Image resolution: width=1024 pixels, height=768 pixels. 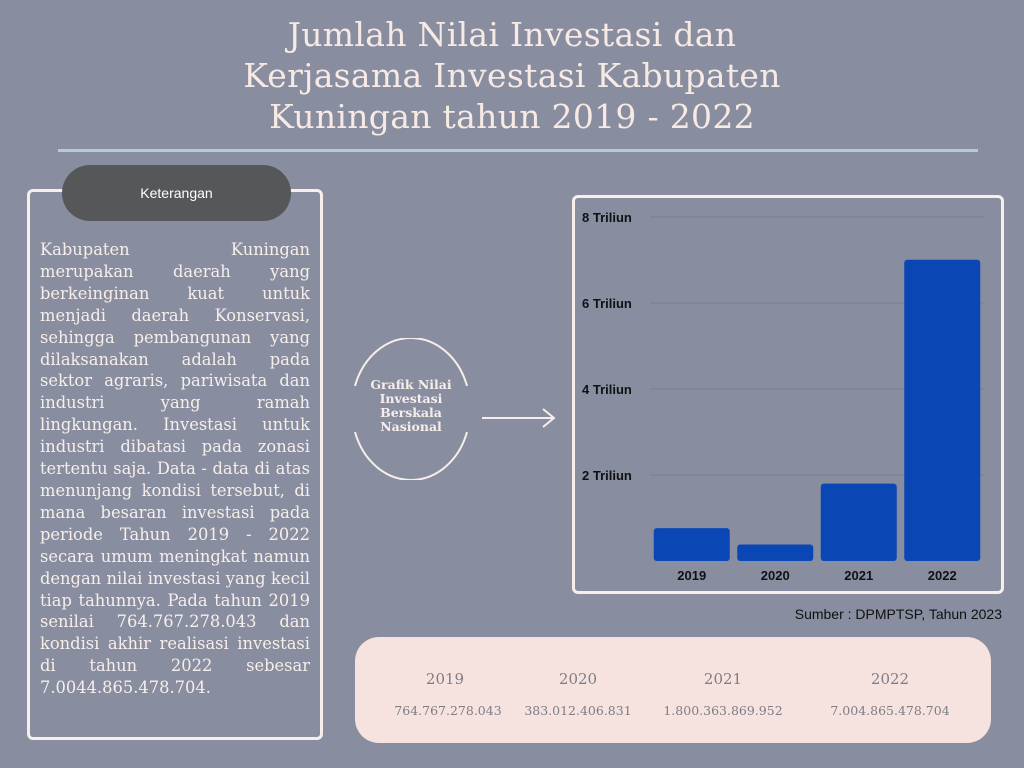 I want to click on y-tick-label: 6 Triliun, so click(x=607, y=303).